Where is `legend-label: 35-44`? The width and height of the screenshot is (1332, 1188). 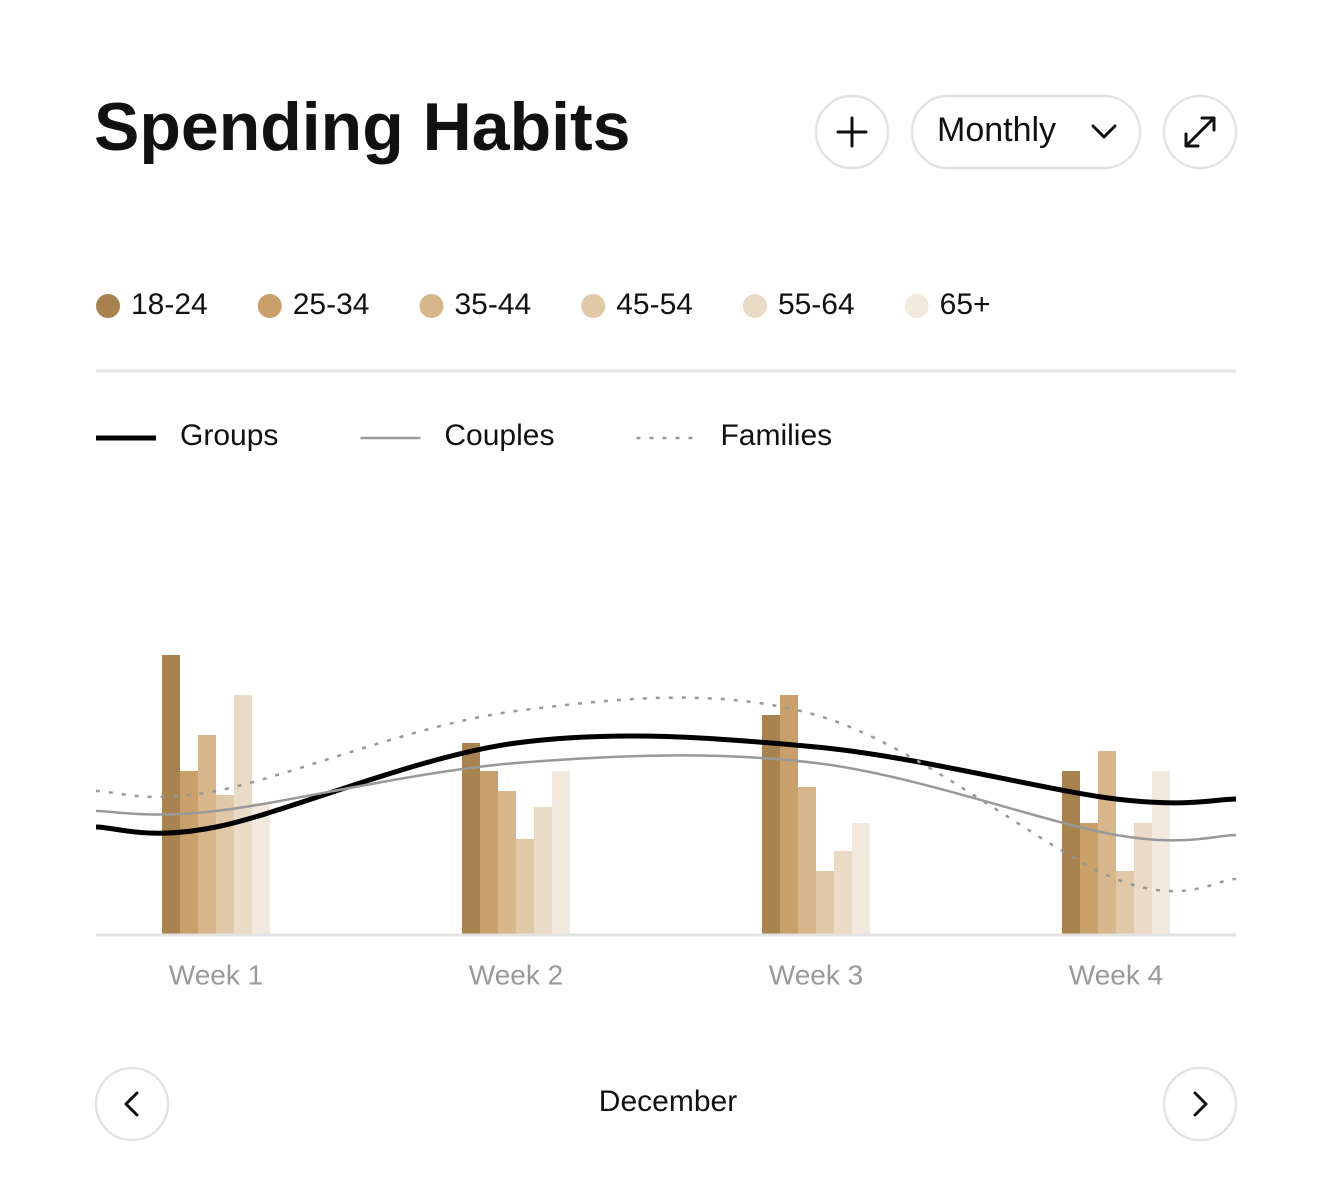
legend-label: 35-44 is located at coordinates (492, 304).